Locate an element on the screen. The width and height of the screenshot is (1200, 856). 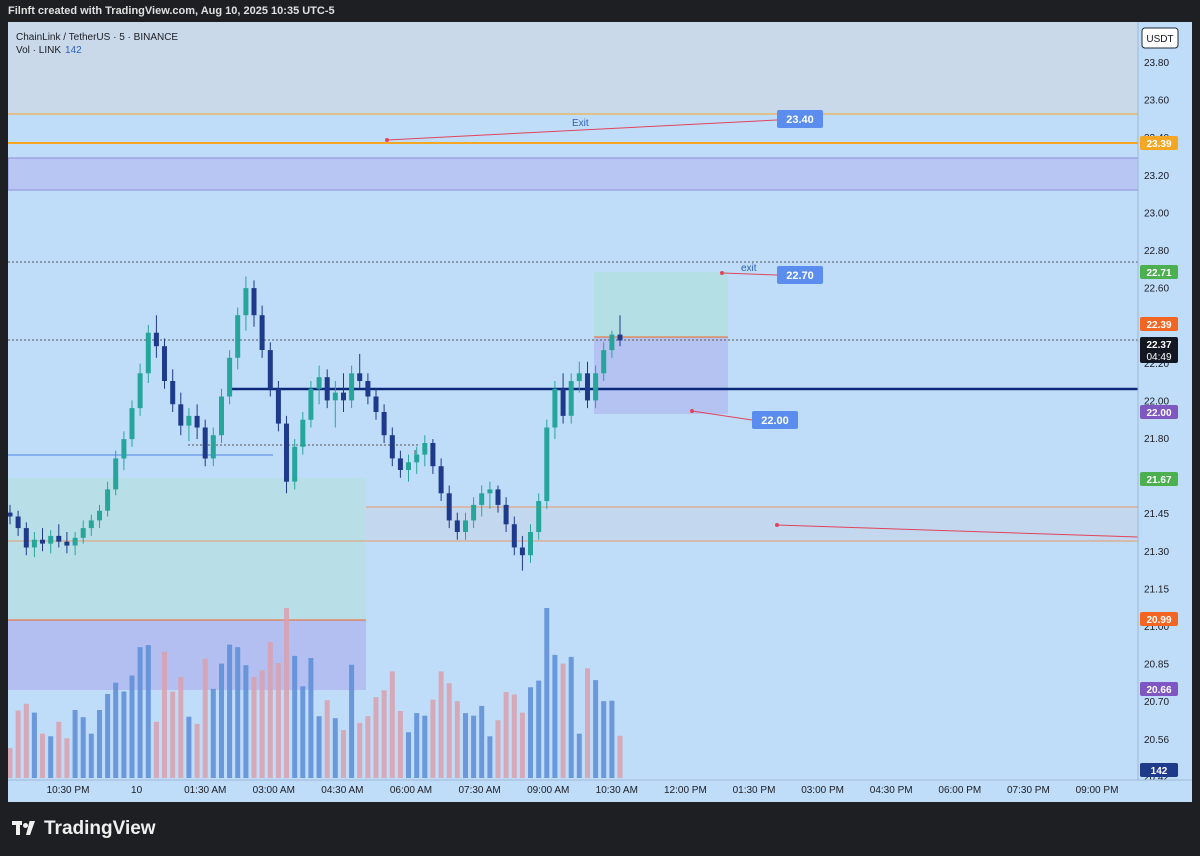
currency-button is located at coordinates (1160, 38).